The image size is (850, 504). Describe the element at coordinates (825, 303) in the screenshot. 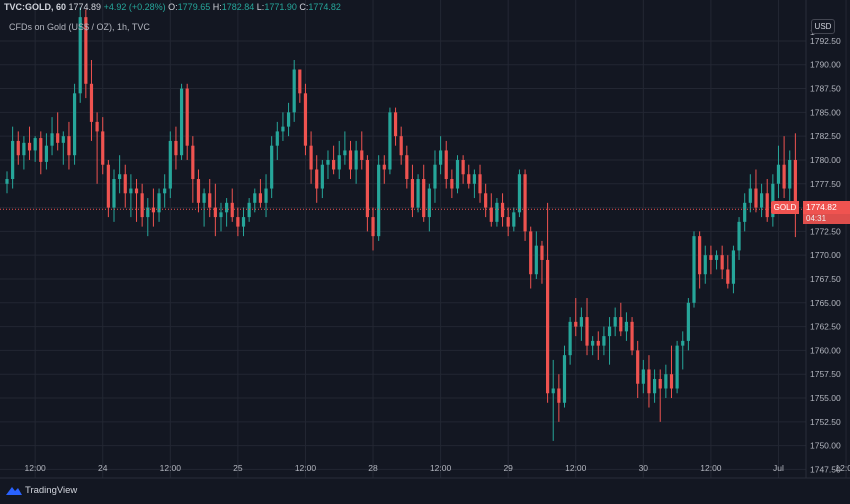

I see `price-tick-label: 1765.00` at that location.